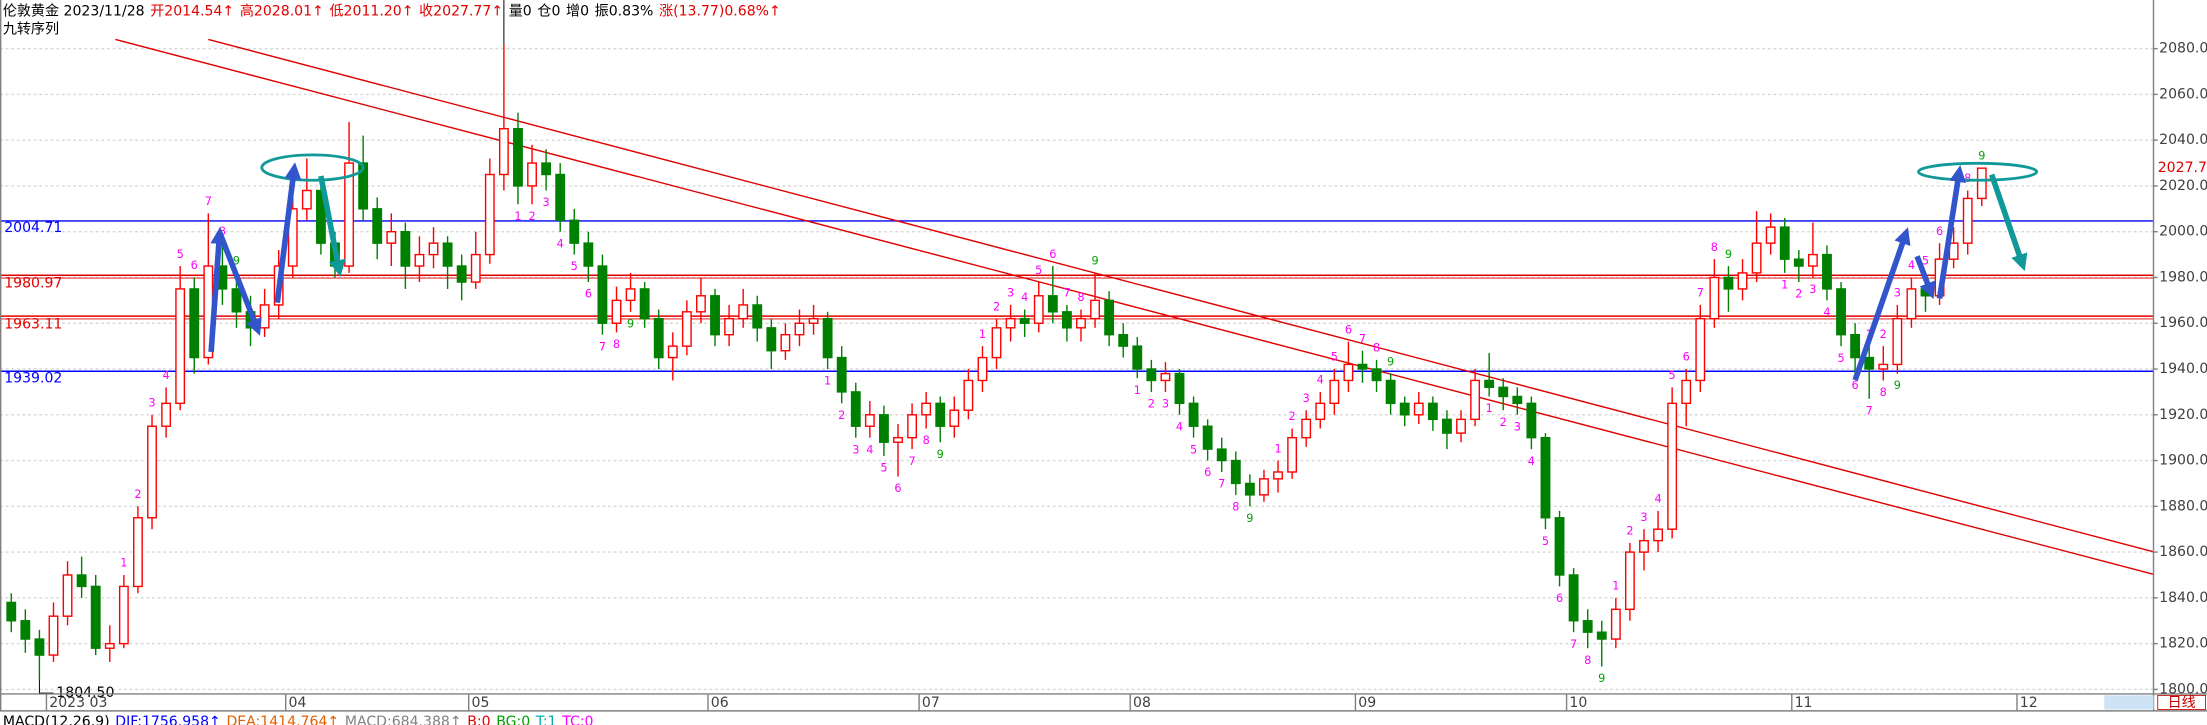  I want to click on macd-item: T:1, so click(546, 719).